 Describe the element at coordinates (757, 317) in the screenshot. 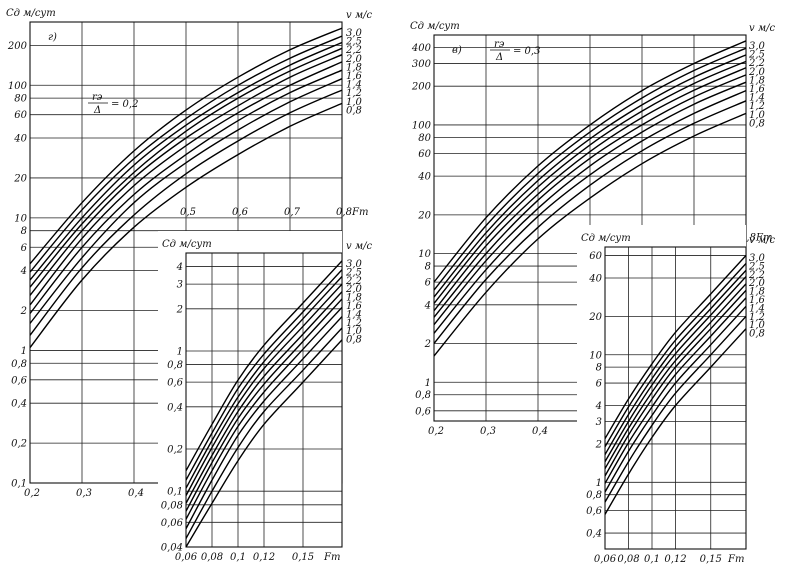

I see `series-label: 1,2` at that location.